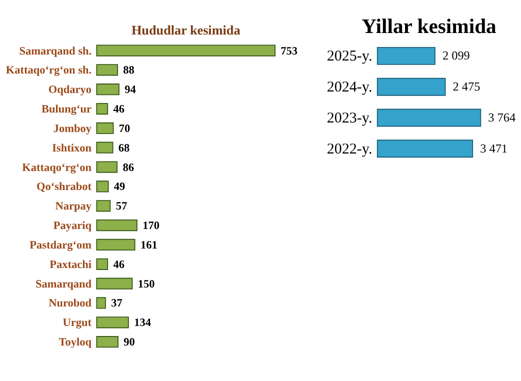 This screenshot has height=381, width=521. I want to click on data-label: 2 099, so click(456, 55).